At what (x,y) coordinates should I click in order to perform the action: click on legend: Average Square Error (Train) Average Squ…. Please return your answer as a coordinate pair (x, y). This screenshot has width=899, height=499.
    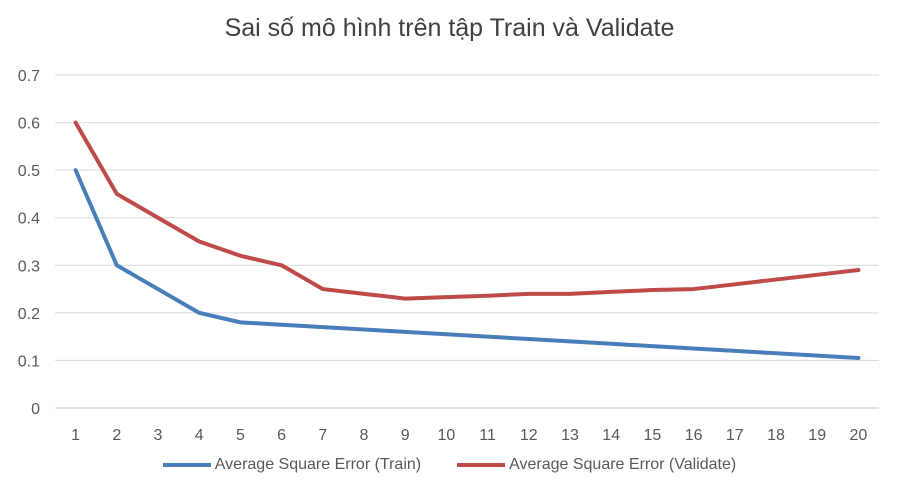
    Looking at the image, I should click on (449, 465).